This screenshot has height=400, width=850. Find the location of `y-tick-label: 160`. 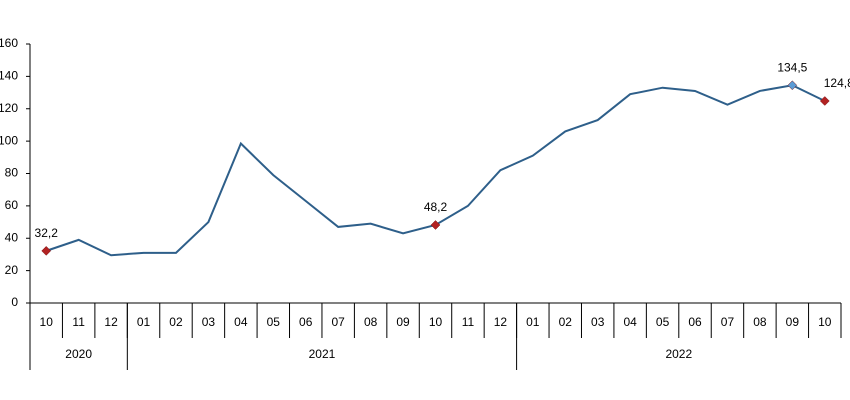

y-tick-label: 160 is located at coordinates (9, 43).